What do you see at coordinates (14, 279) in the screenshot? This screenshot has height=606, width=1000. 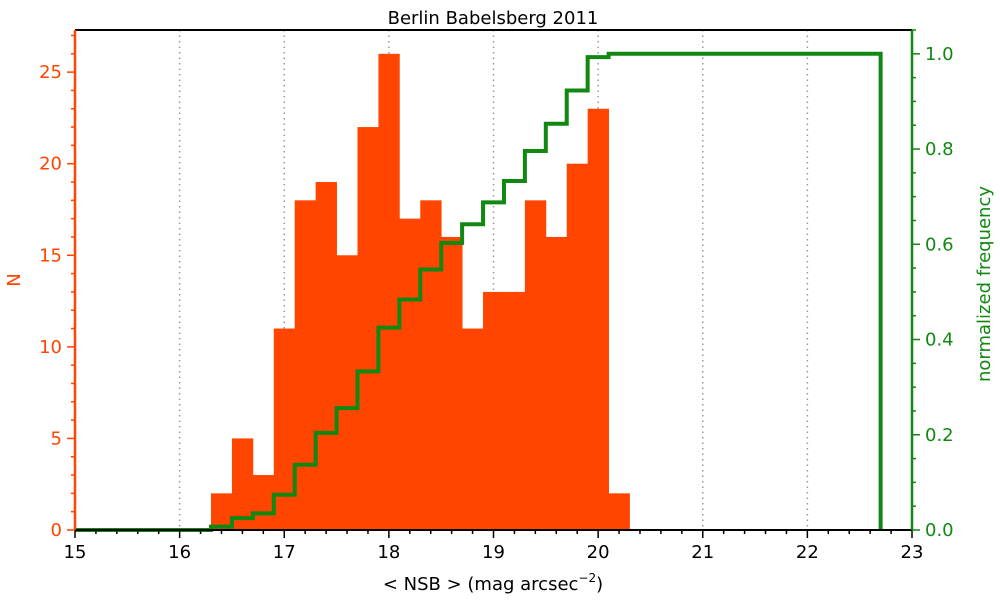 I see `left-y-axis-label: N` at bounding box center [14, 279].